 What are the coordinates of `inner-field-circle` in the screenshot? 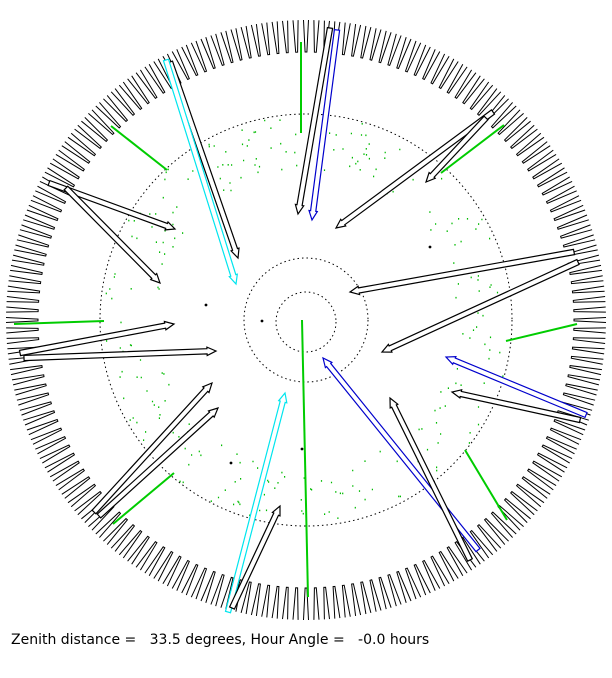 It's located at (306, 322).